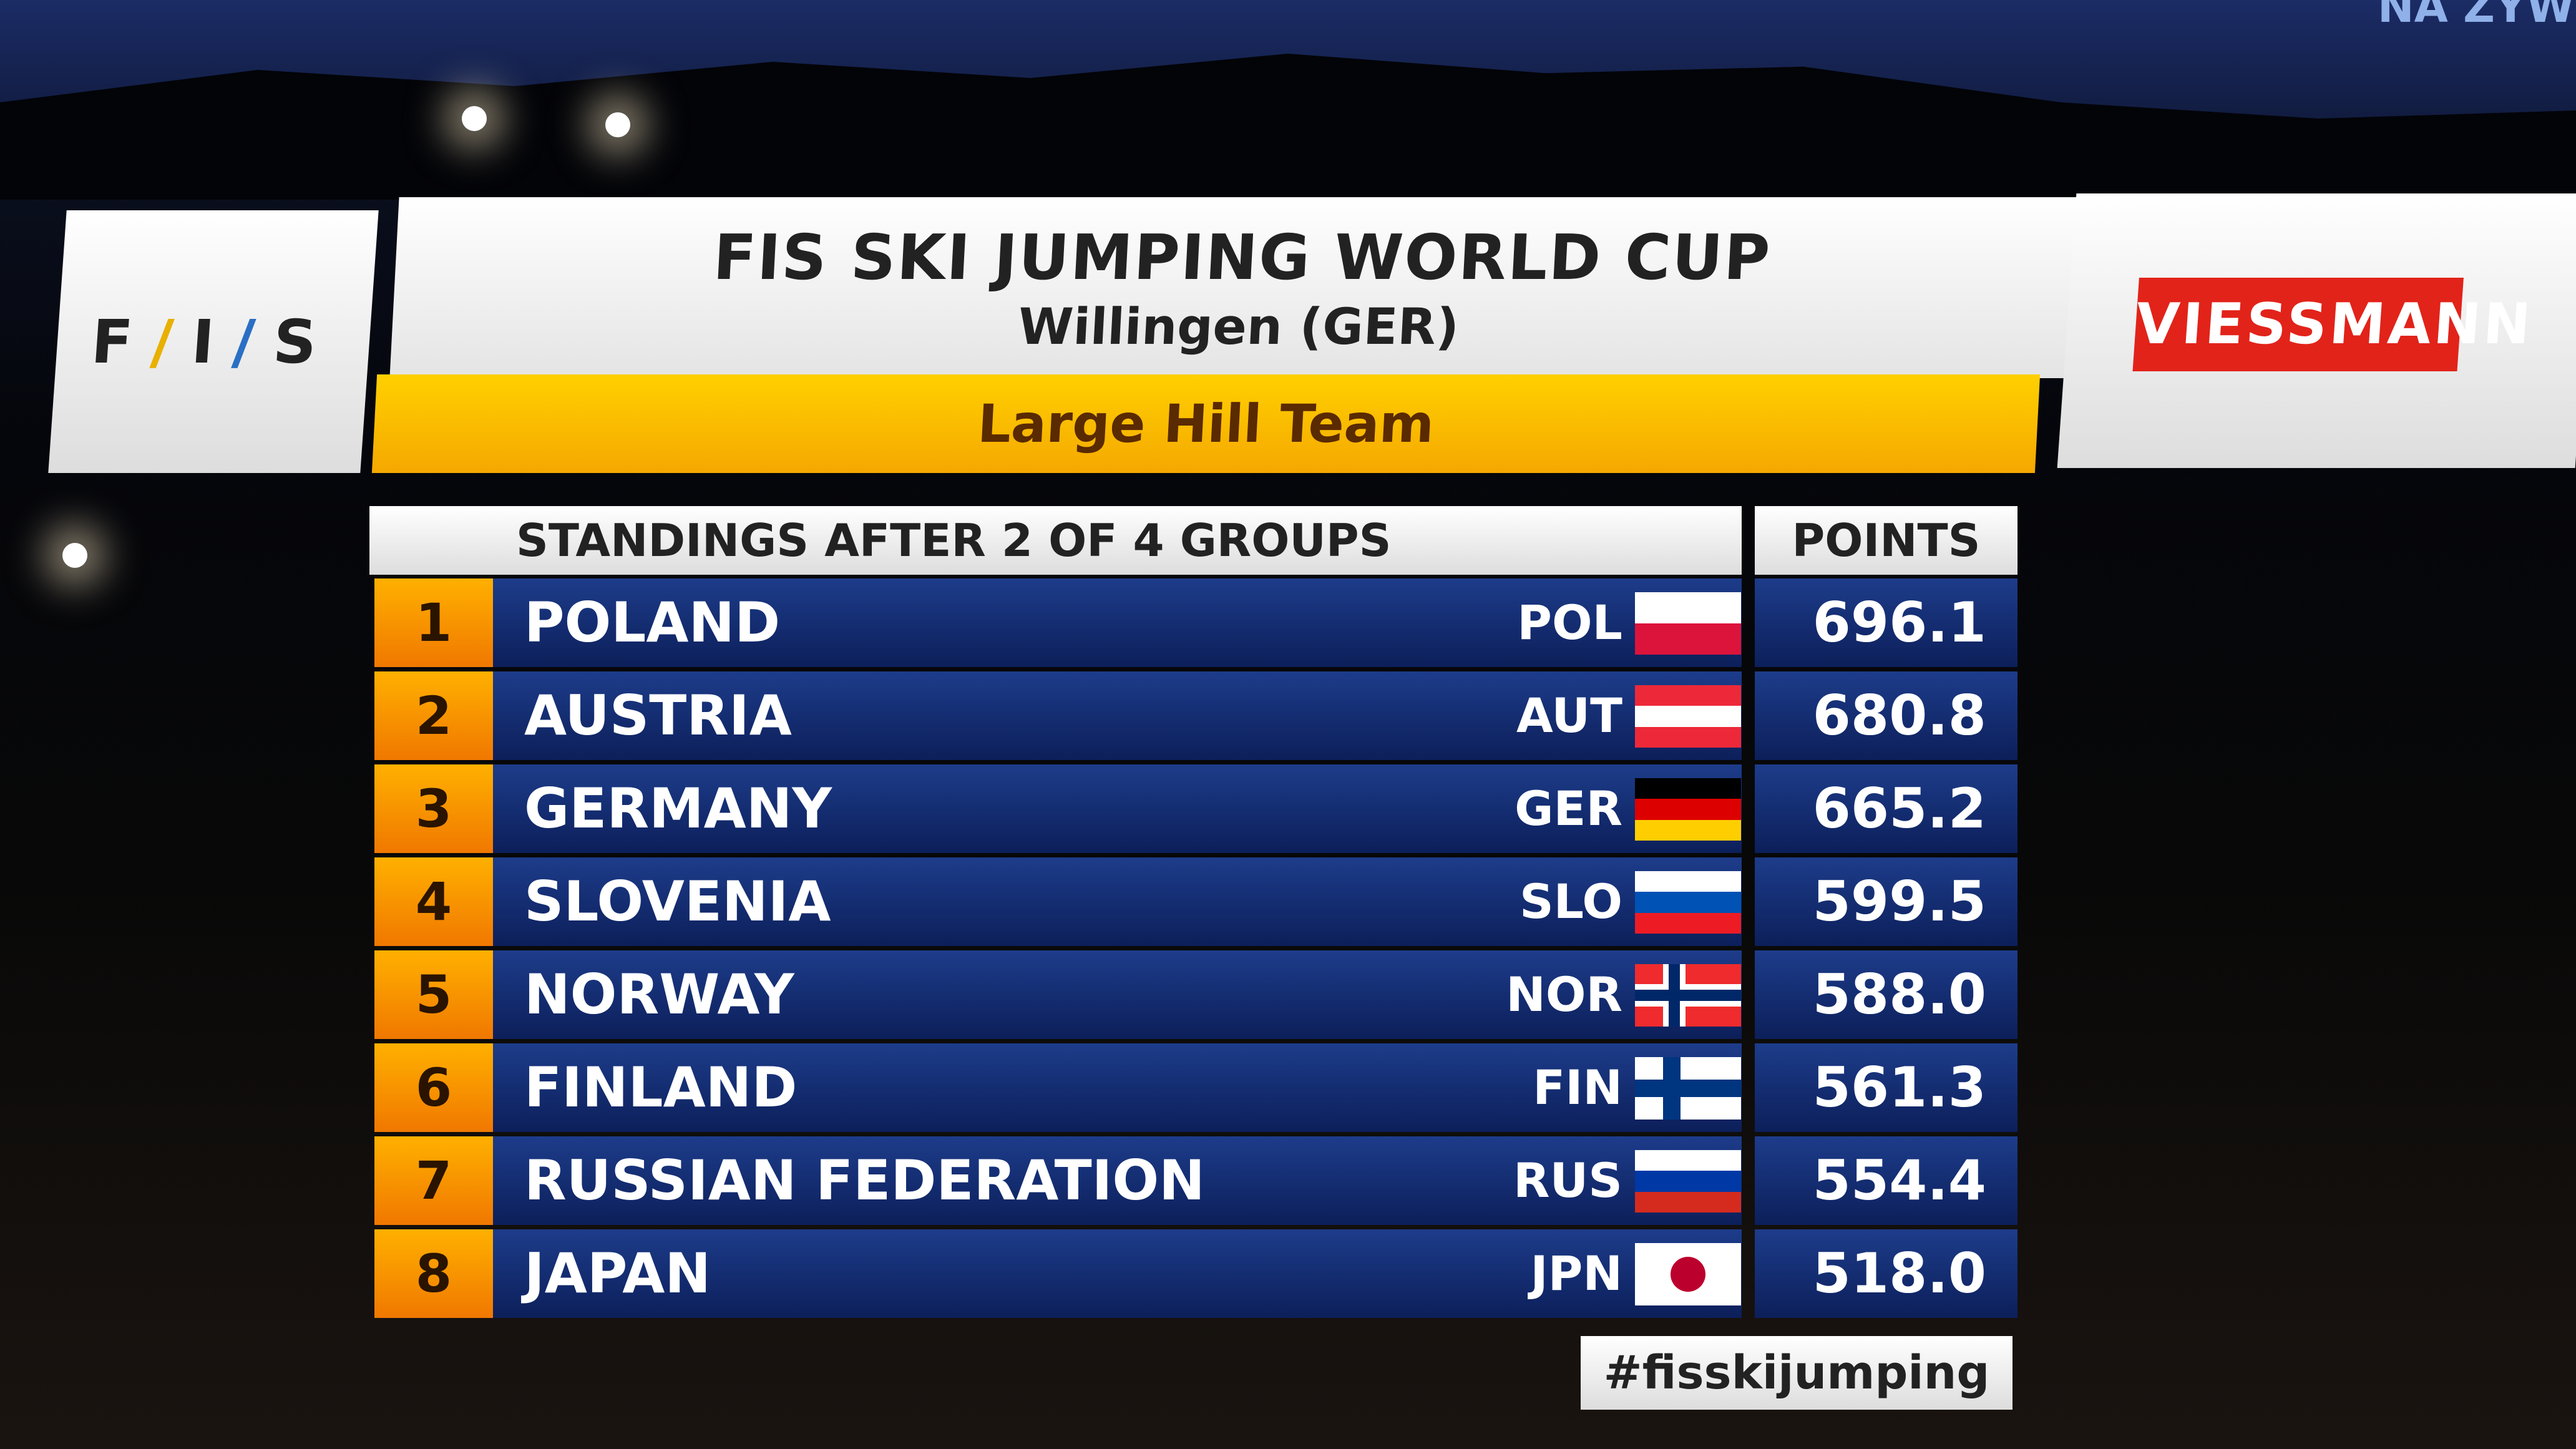 The height and width of the screenshot is (1449, 2576). Describe the element at coordinates (213, 341) in the screenshot. I see `fis-logo: F/I/S` at that location.